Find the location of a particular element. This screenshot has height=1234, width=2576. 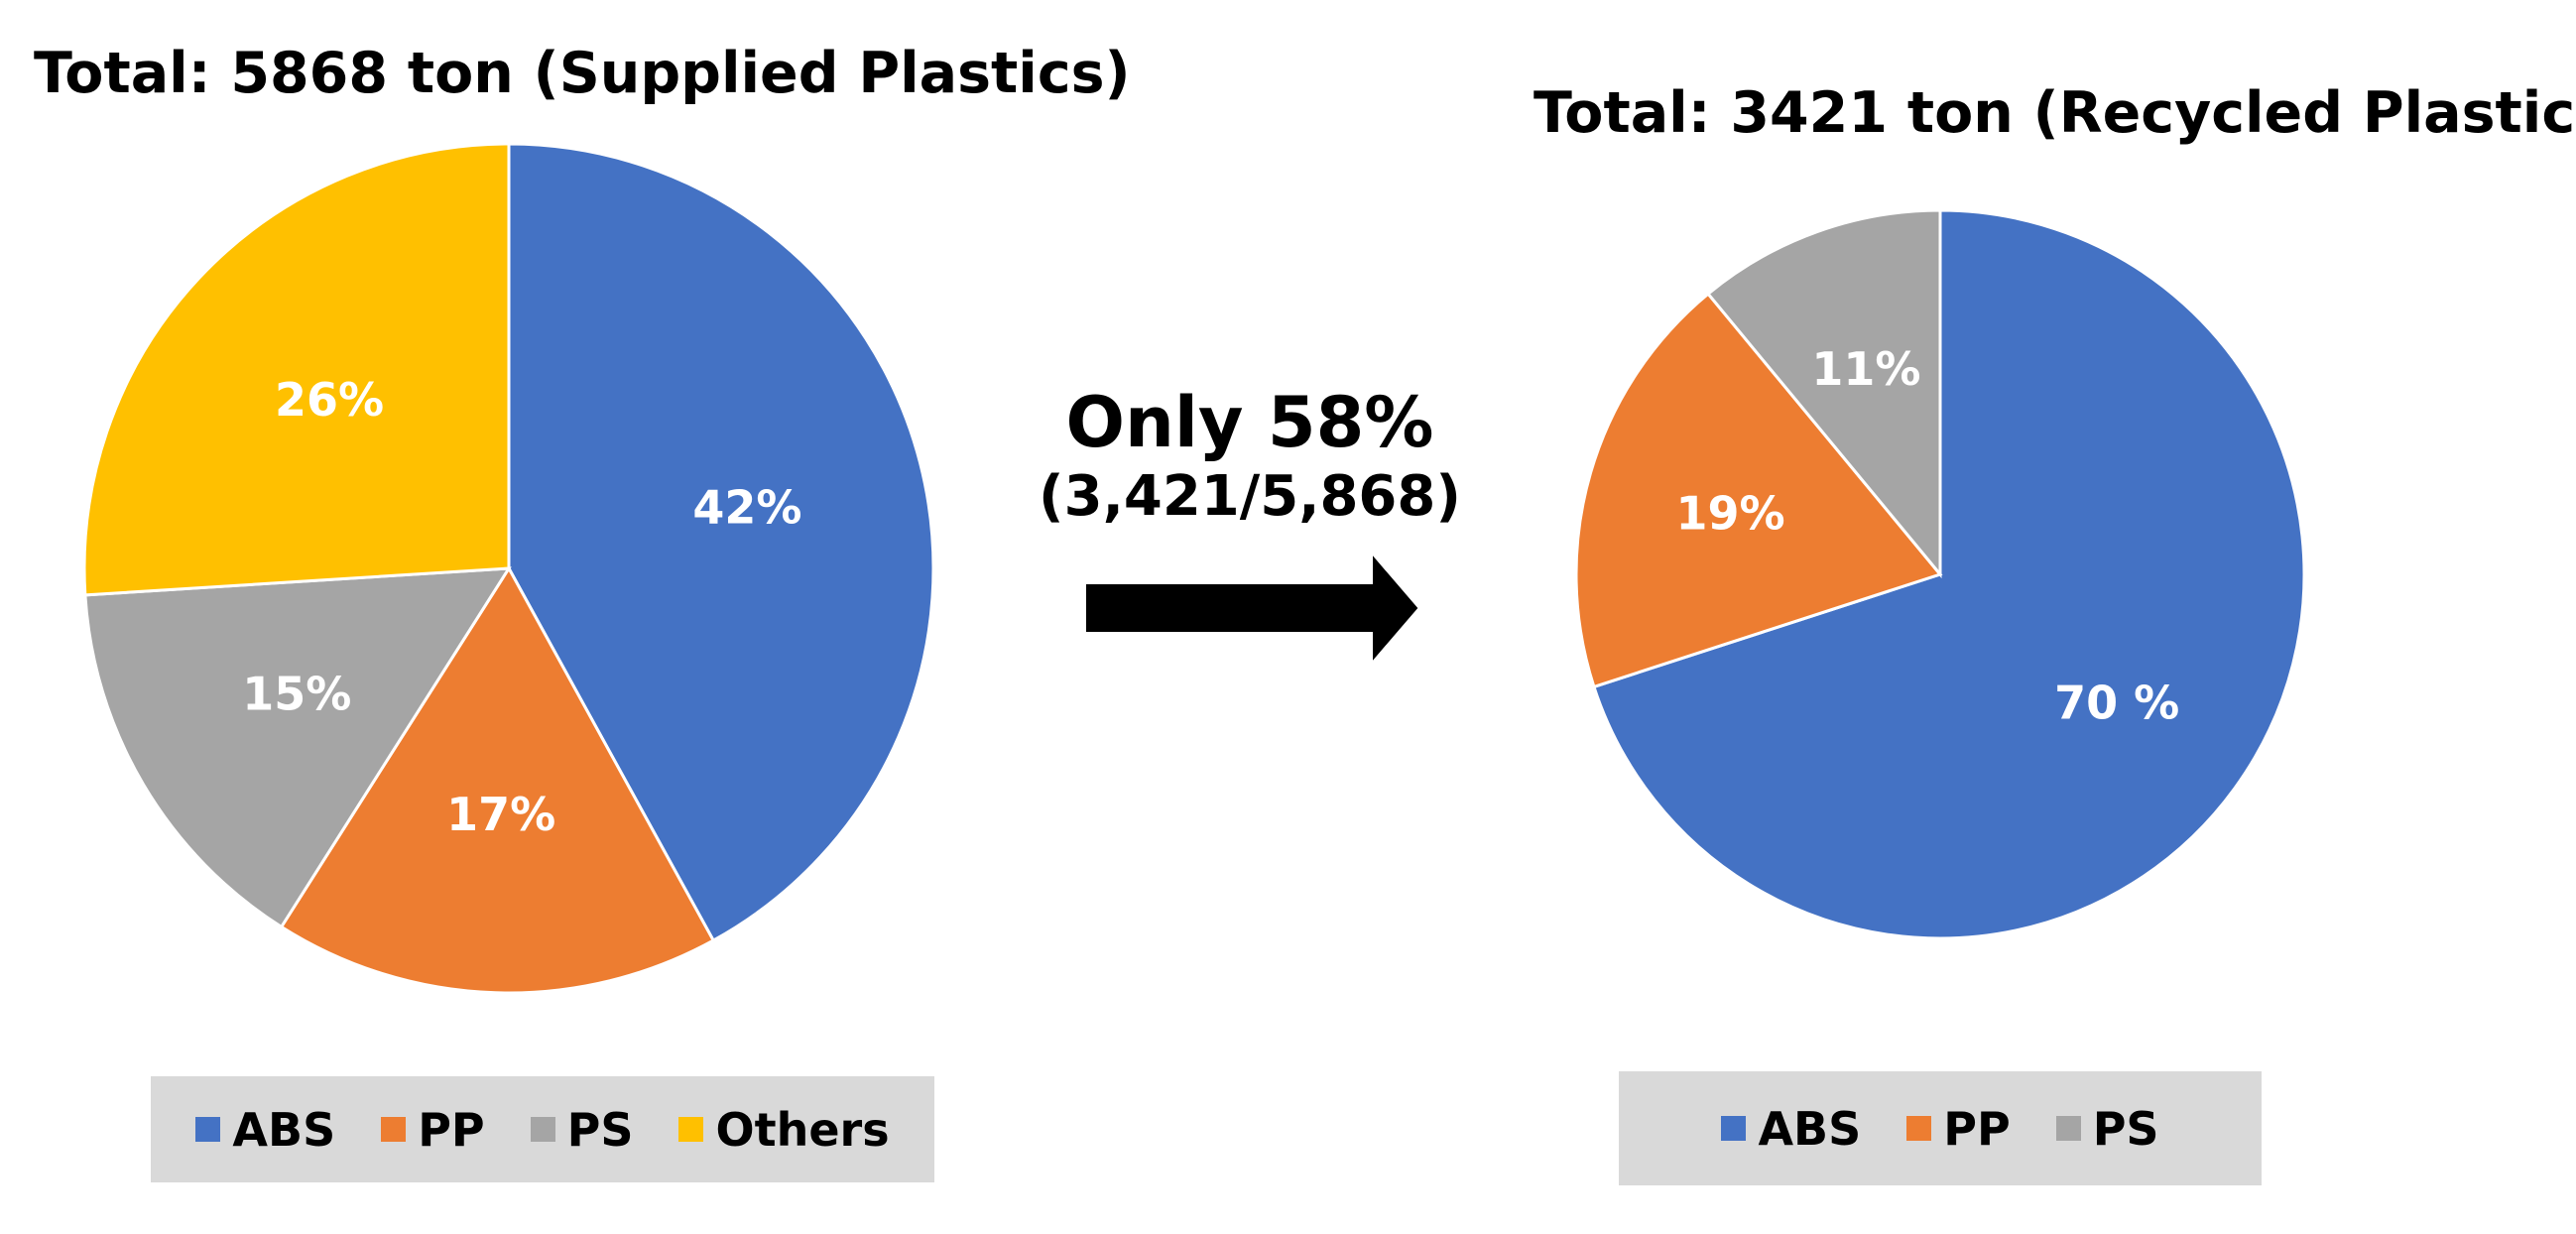

data-label-abs: 70 % is located at coordinates (2116, 702).